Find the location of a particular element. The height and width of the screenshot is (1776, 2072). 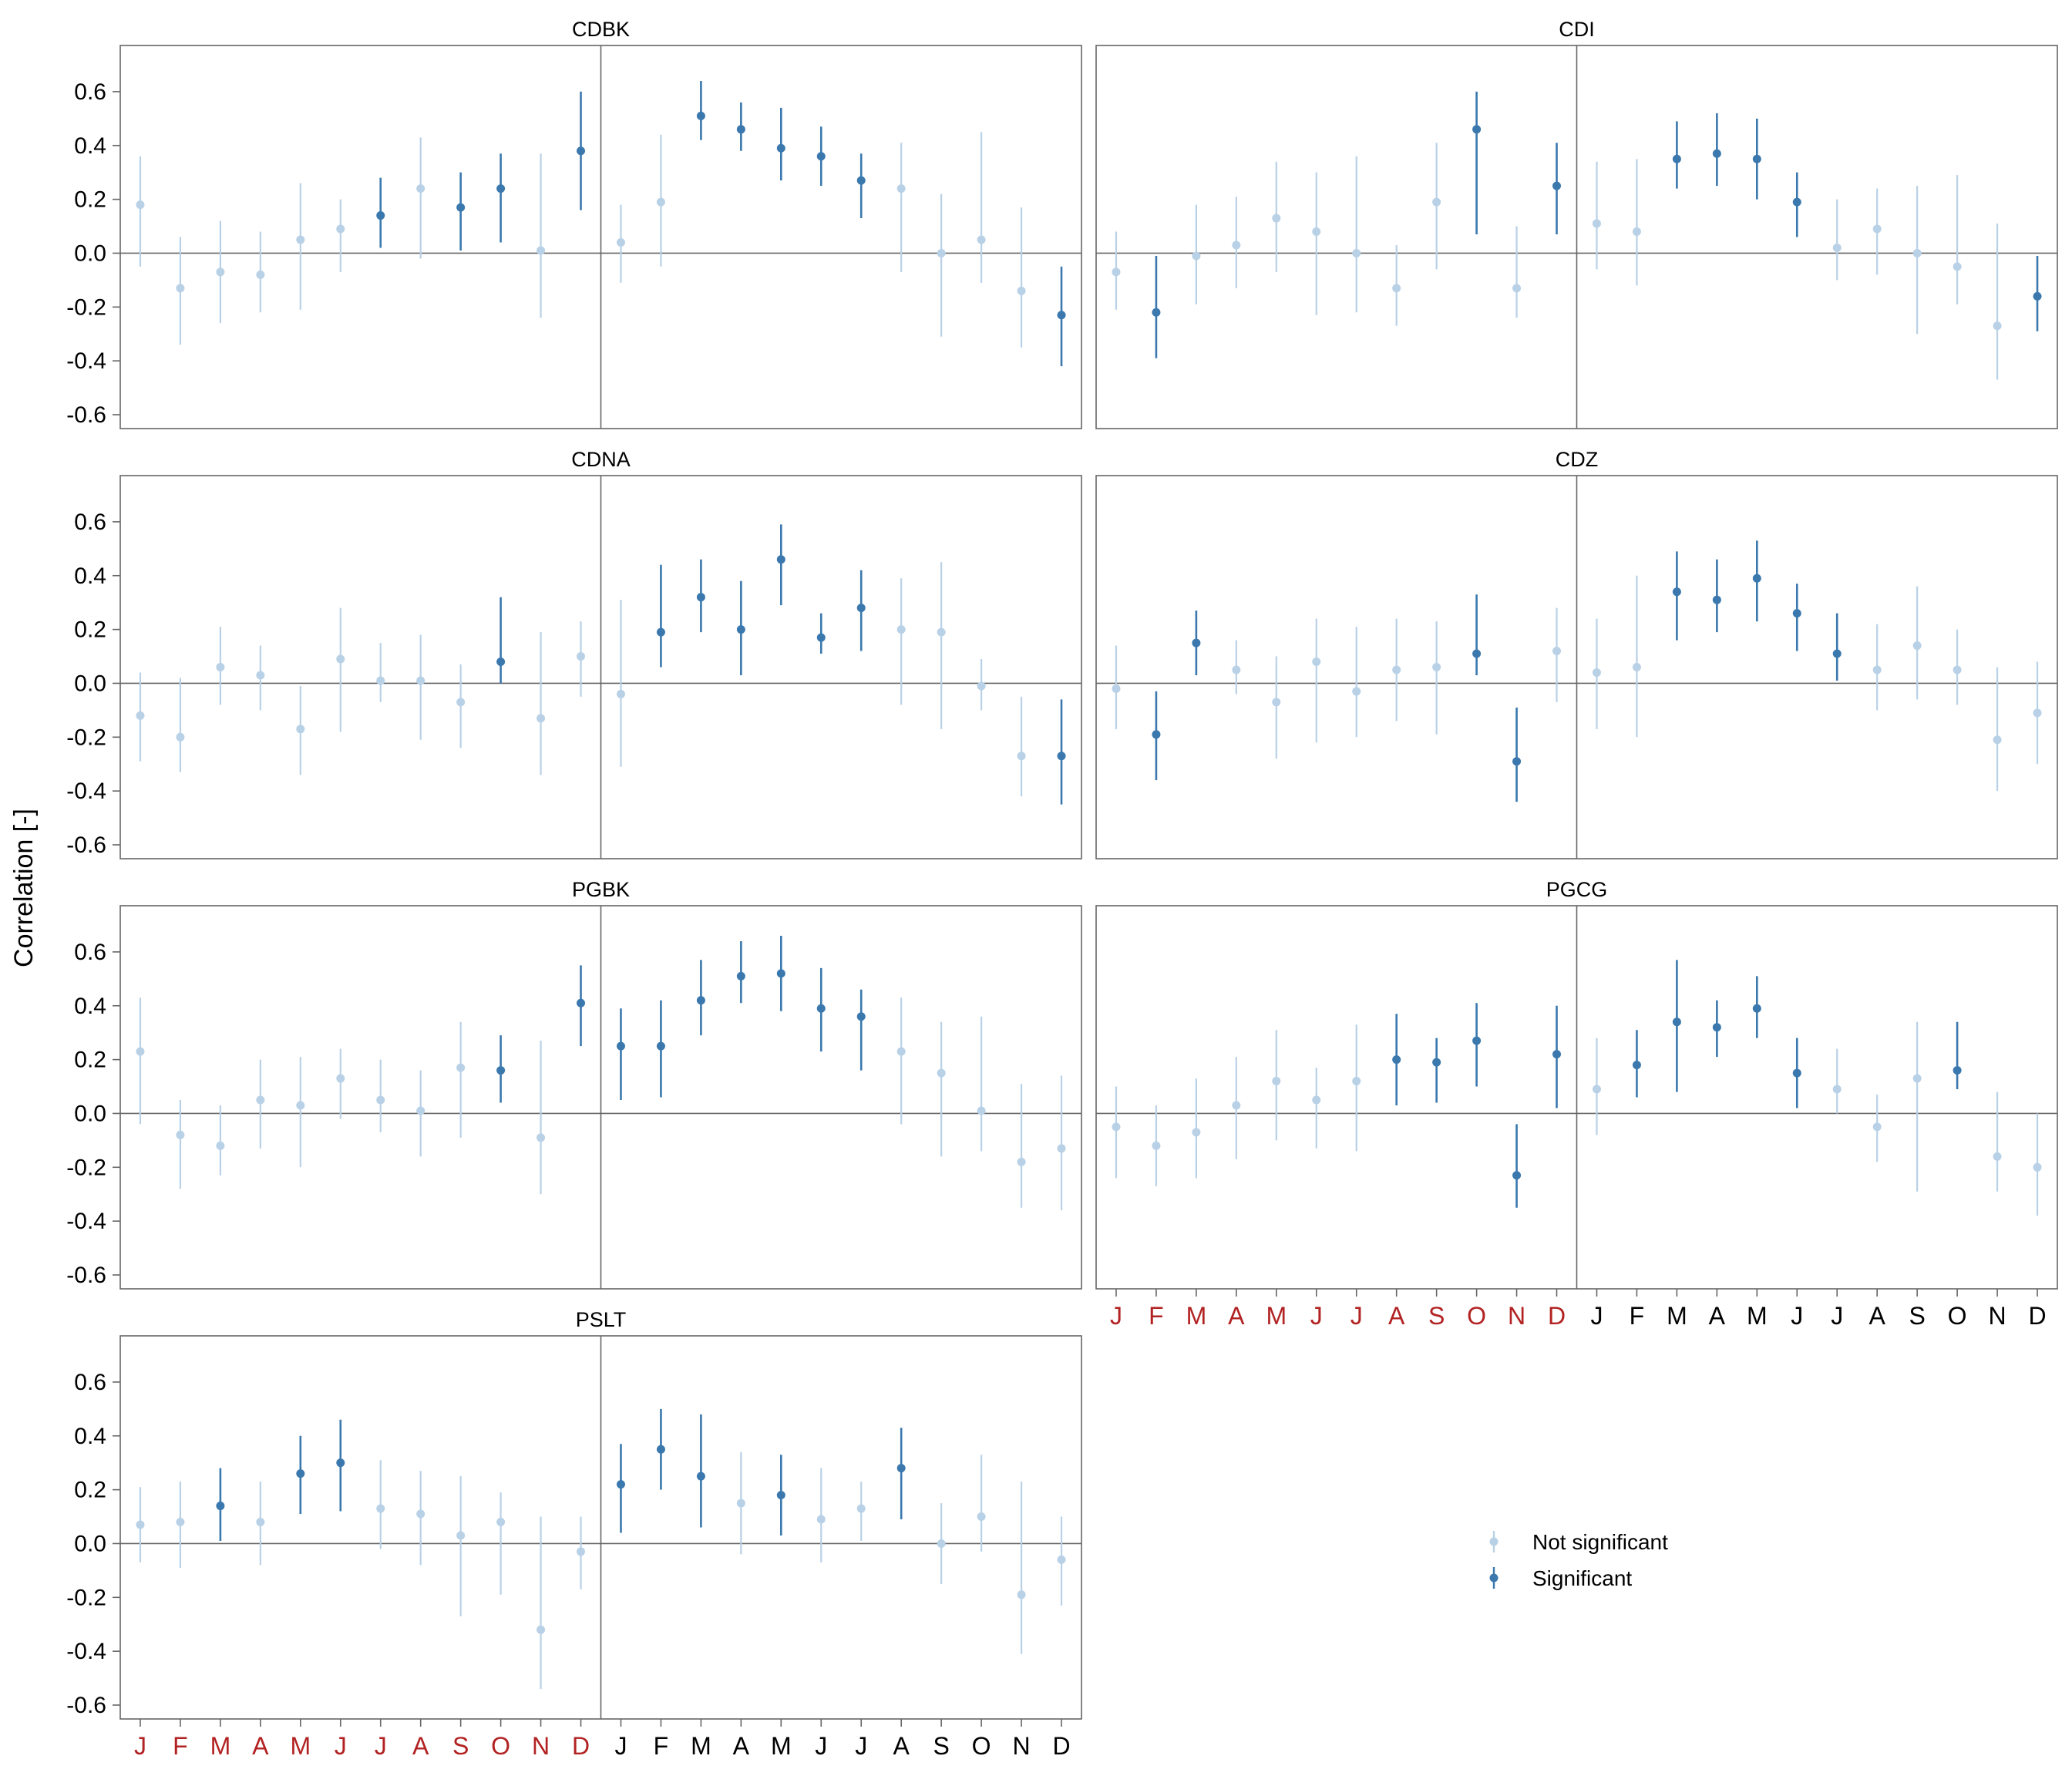

legend-label: Not significant is located at coordinates (1600, 1542).